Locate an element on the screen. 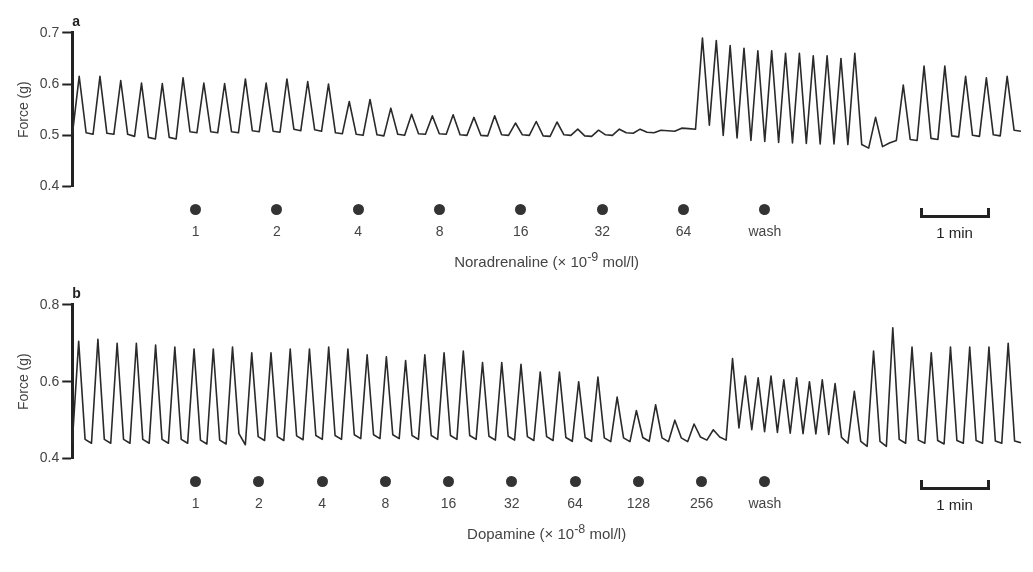  y-tick-label: 0.5 is located at coordinates (49, 134).